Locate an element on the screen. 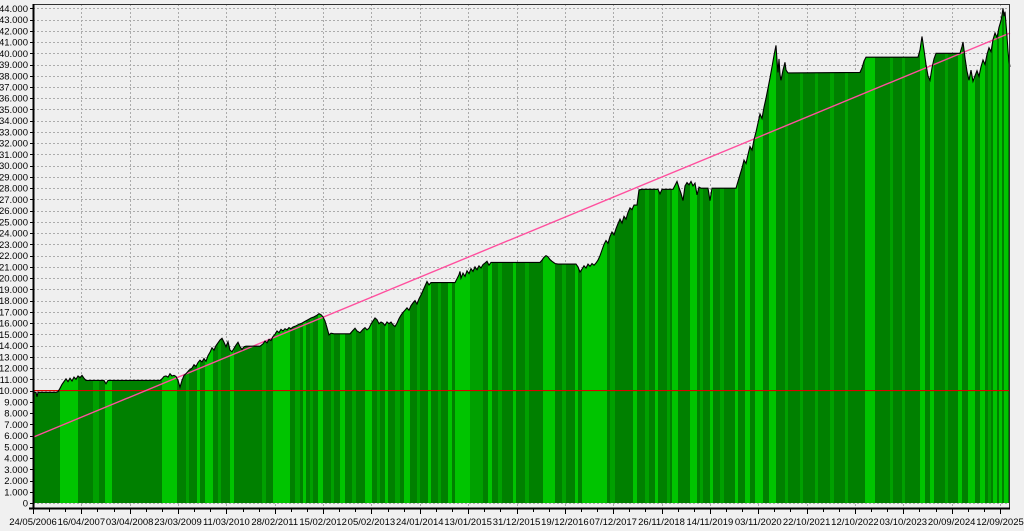 Image resolution: width=1024 pixels, height=531 pixels. y-tick-label: 12.000 is located at coordinates (14, 369).